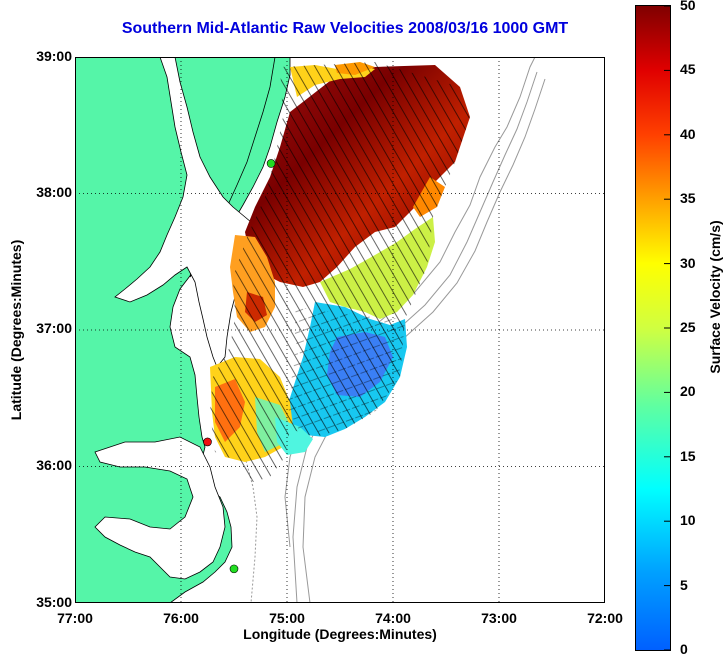 The image size is (724, 659). I want to click on colorbar-tick-label: 50, so click(688, 6).